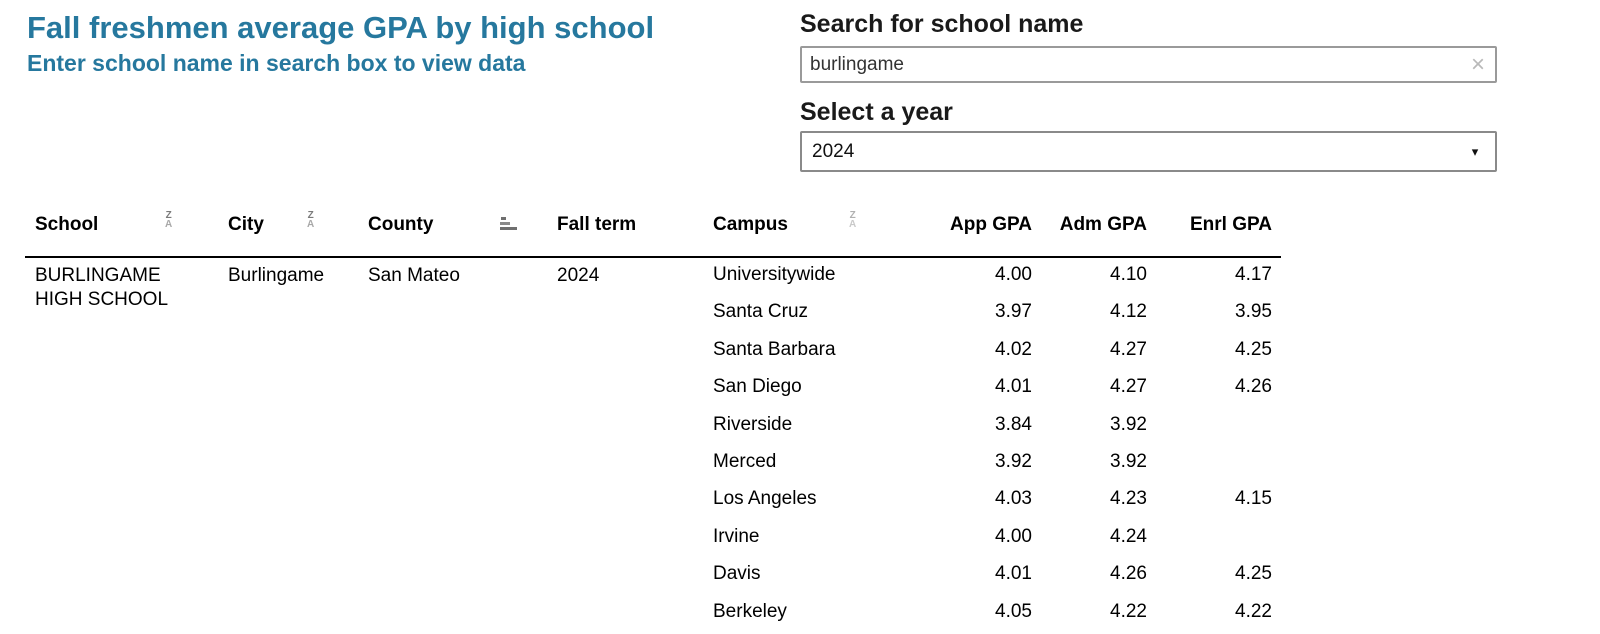  What do you see at coordinates (737, 574) in the screenshot?
I see `campus-cell: Davis` at bounding box center [737, 574].